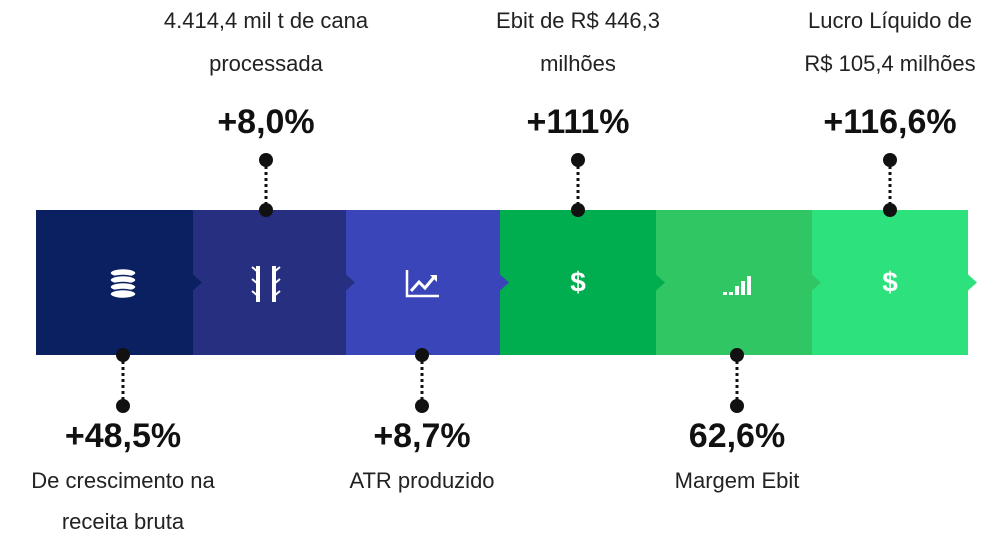 This screenshot has width=994, height=537. I want to click on label: processada, so click(266, 63).